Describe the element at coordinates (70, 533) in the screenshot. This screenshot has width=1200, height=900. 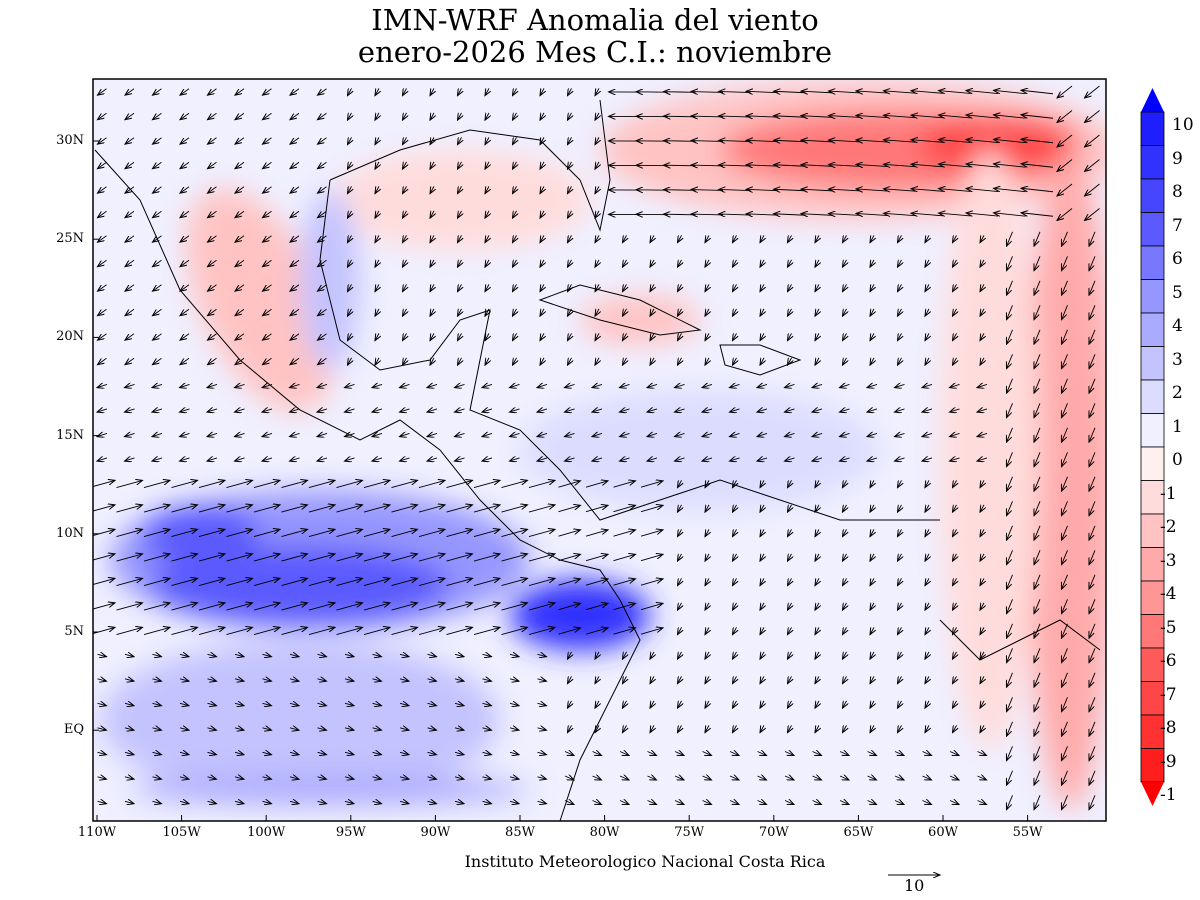
I see `lat-tick-label: 10N` at that location.